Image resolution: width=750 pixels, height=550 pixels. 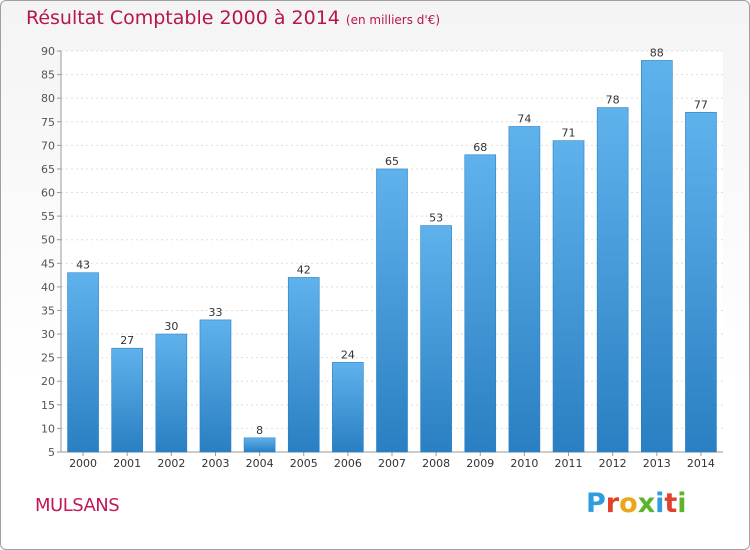 I want to click on y-tick-label: 30, so click(x=48, y=334).